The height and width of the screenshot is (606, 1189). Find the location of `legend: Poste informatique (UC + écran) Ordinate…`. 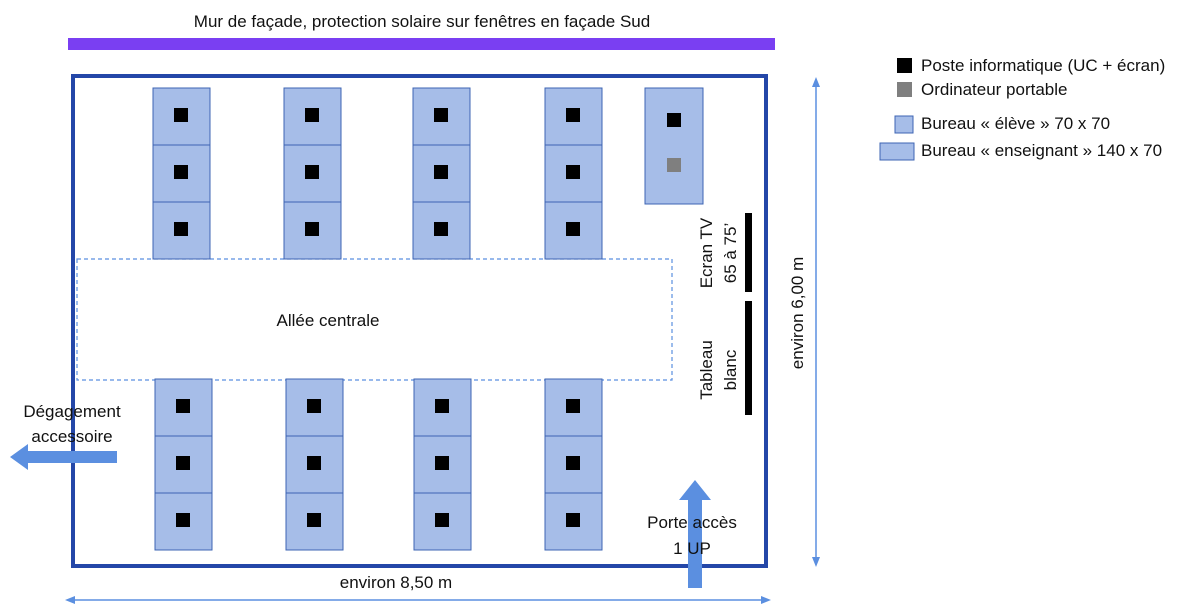

legend: Poste informatique (UC + écran) Ordinate… is located at coordinates (1022, 108).